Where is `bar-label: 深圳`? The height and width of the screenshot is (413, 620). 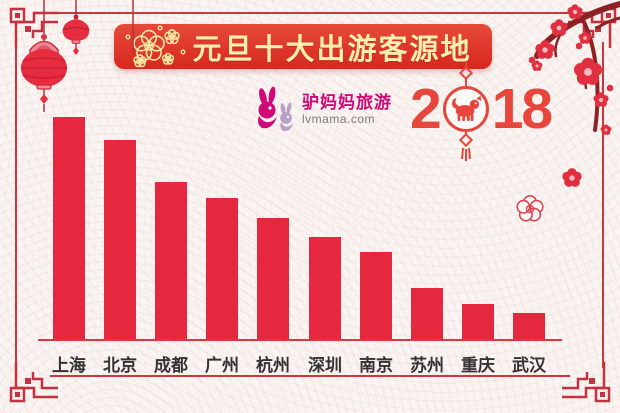
bar-label: 深圳 is located at coordinates (325, 365).